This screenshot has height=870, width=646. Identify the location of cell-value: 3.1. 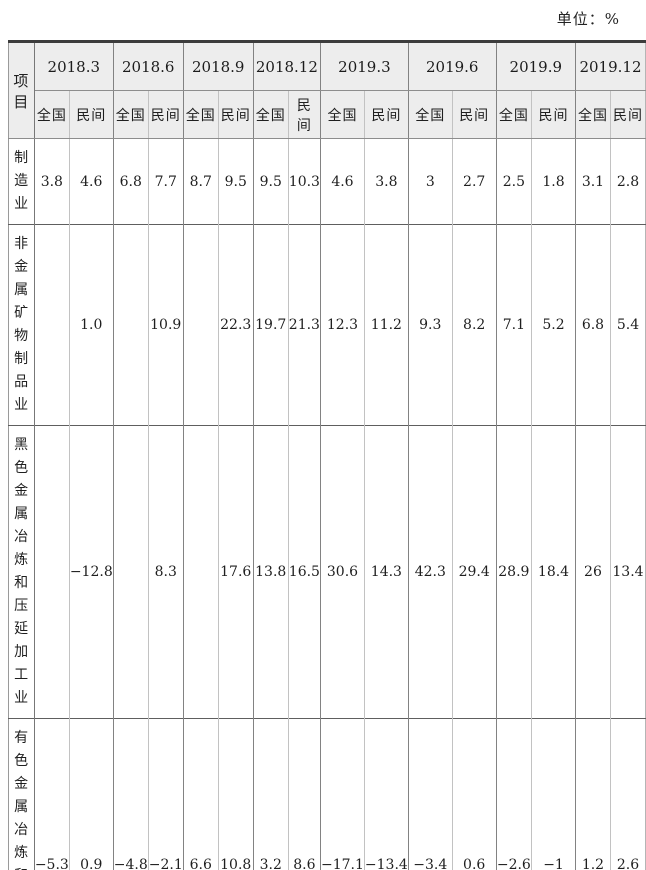
(592, 181).